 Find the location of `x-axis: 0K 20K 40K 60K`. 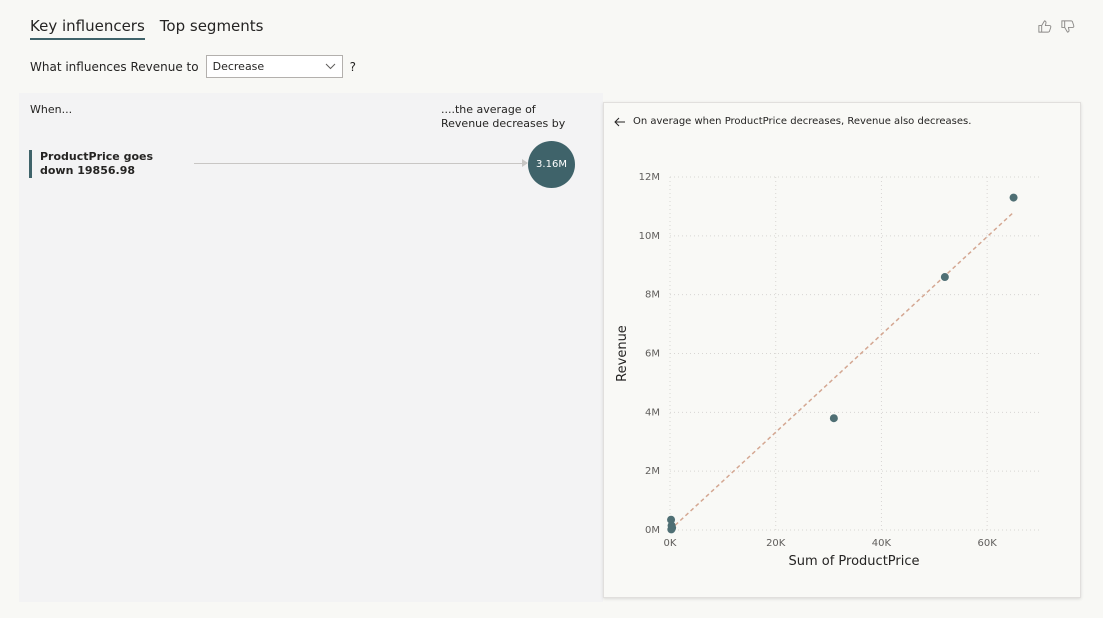

x-axis: 0K 20K 40K 60K is located at coordinates (831, 543).